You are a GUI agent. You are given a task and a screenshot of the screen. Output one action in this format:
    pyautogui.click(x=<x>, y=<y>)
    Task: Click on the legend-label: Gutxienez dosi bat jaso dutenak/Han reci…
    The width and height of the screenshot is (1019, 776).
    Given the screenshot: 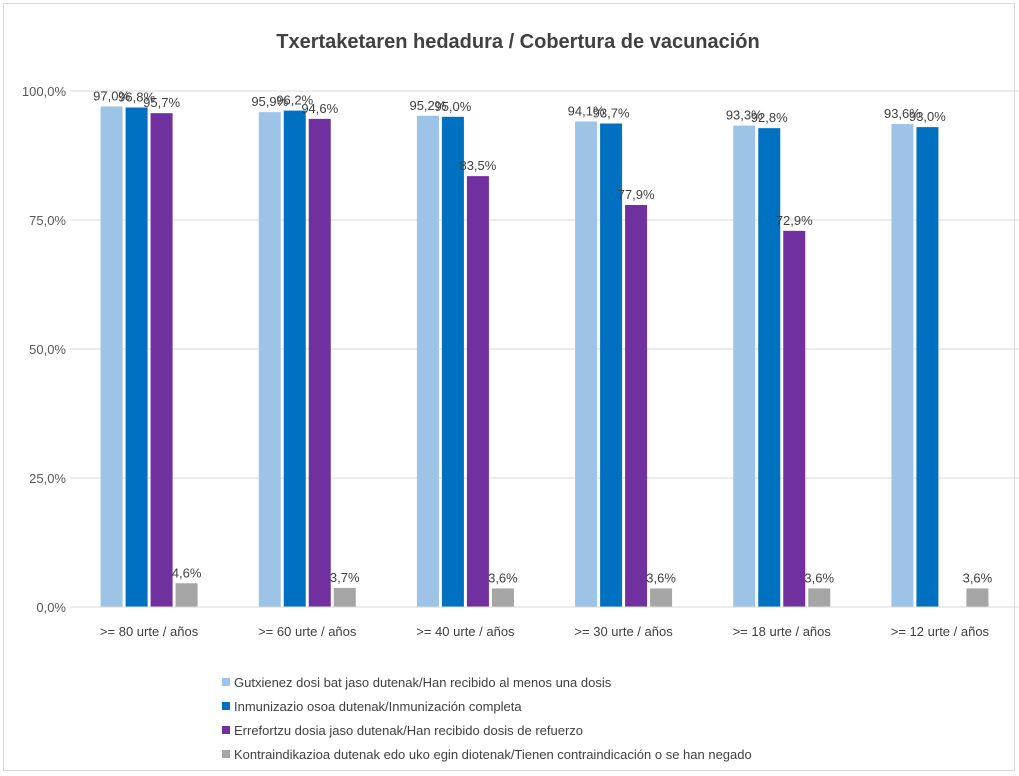 What is the action you would take?
    pyautogui.click(x=423, y=682)
    